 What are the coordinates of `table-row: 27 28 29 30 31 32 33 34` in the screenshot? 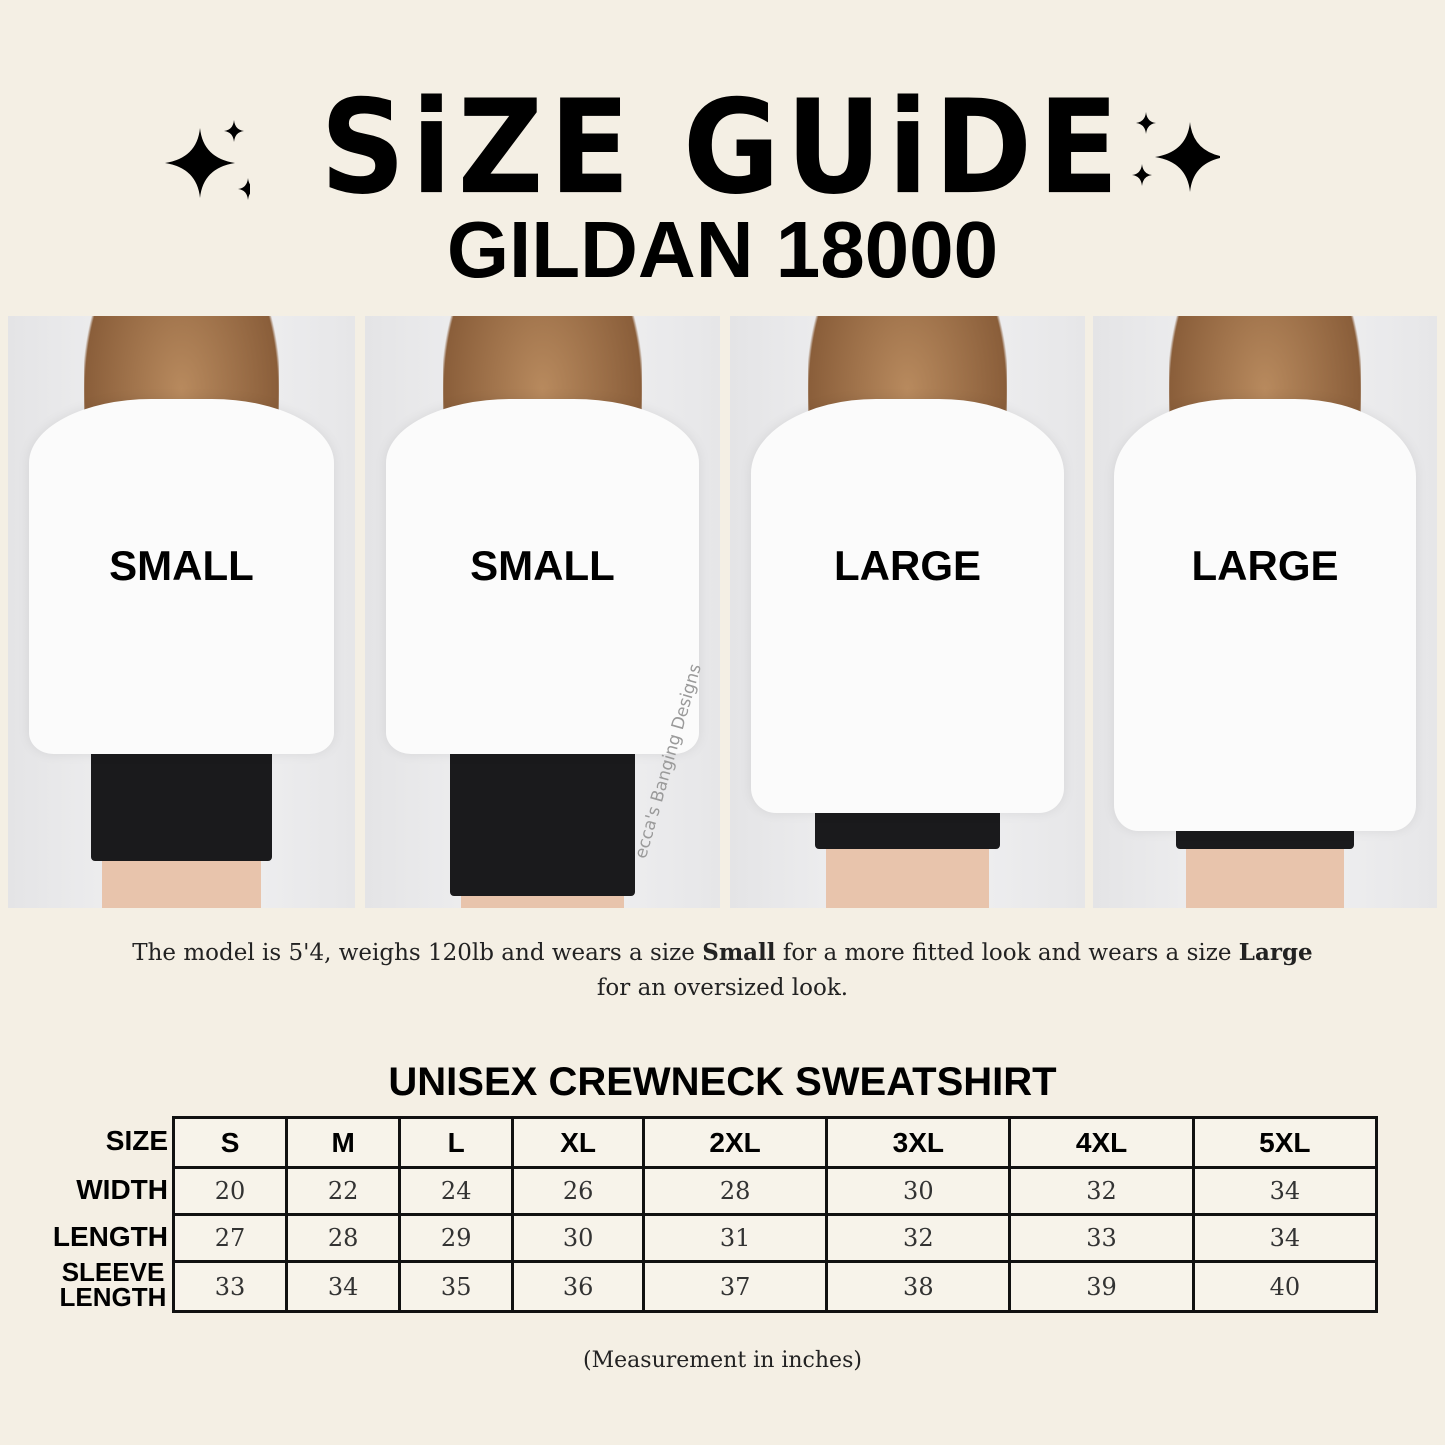 It's located at (775, 1238).